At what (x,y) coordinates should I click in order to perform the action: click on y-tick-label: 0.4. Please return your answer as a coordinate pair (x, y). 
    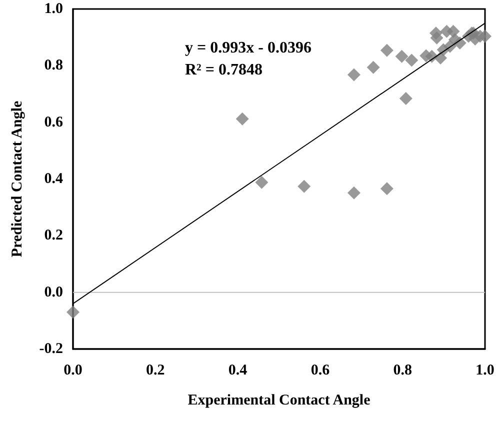
    Looking at the image, I should click on (54, 179).